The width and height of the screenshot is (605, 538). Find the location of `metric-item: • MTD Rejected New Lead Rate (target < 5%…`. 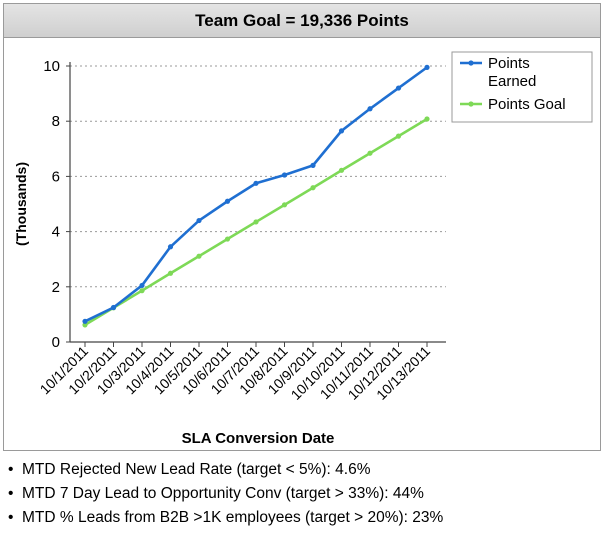

metric-item: • MTD Rejected New Lead Rate (target < 5%… is located at coordinates (303, 470).